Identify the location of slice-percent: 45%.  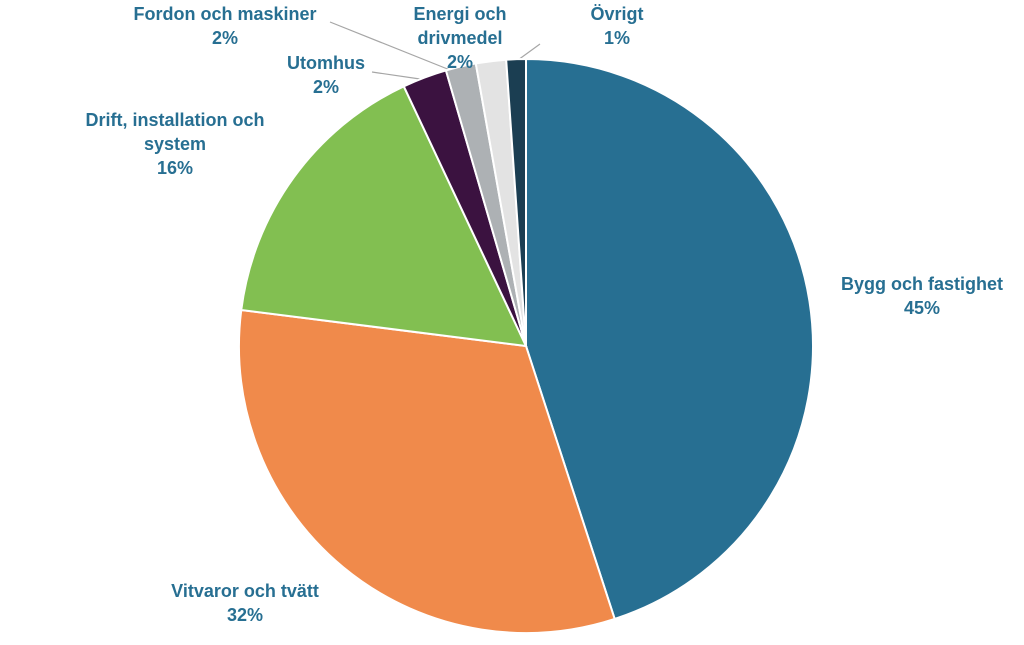
(922, 308).